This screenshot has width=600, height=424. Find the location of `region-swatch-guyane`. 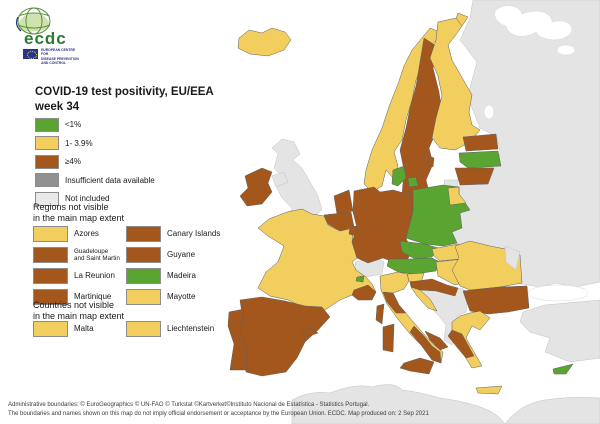

region-swatch-guyane is located at coordinates (143, 255).